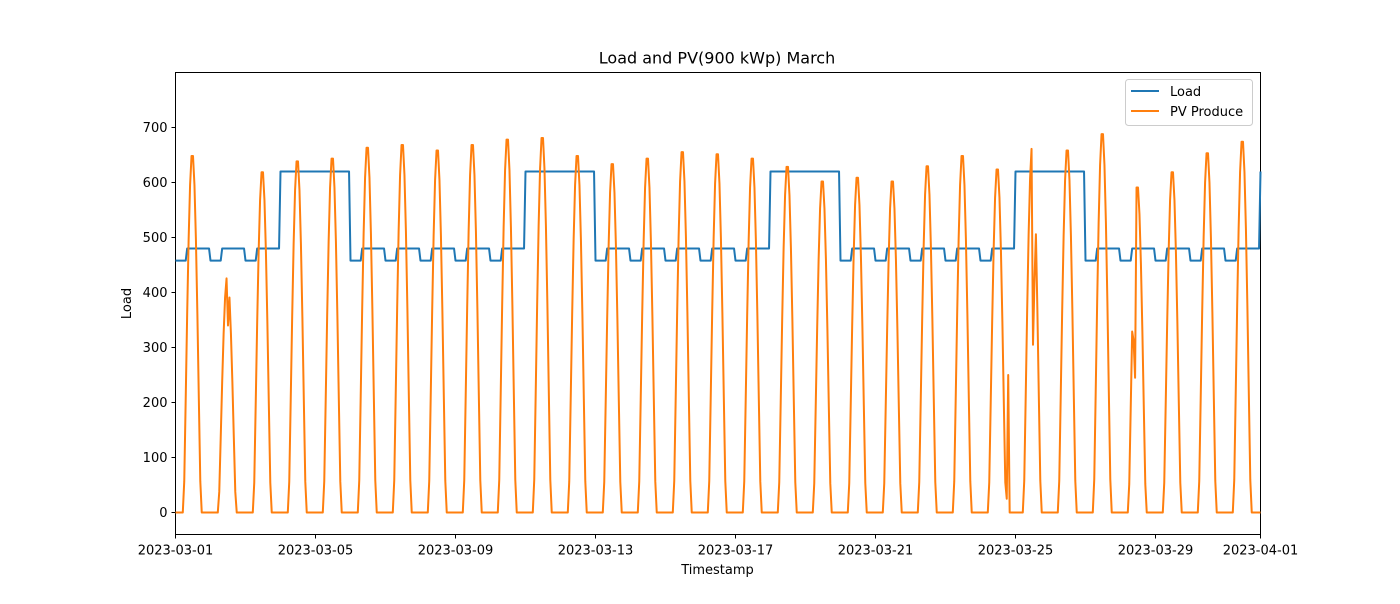 The image size is (1400, 604). What do you see at coordinates (1261, 551) in the screenshot?
I see `x-tick-label: 2023-04-01` at bounding box center [1261, 551].